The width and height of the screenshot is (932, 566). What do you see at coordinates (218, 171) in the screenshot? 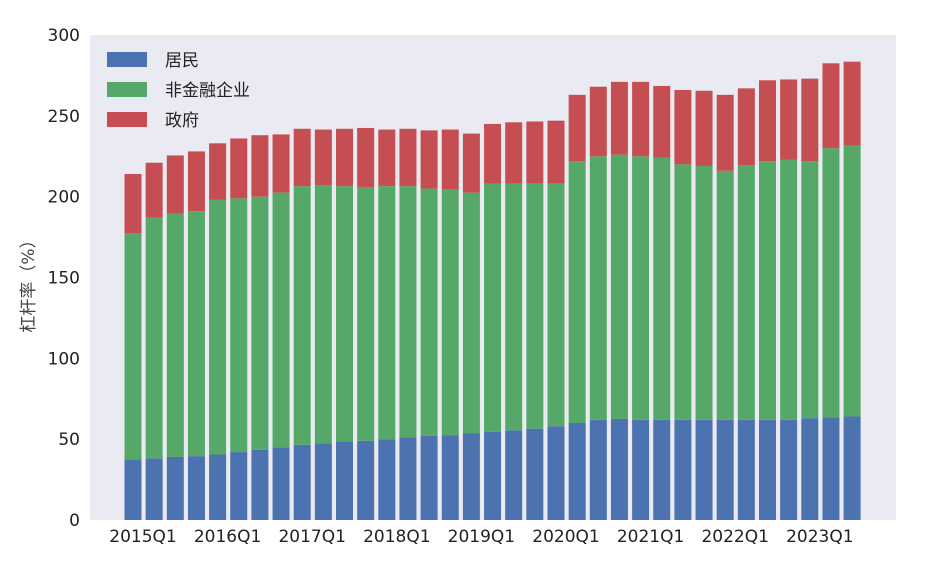
I see `bar-segment-2-2016Q1` at bounding box center [218, 171].